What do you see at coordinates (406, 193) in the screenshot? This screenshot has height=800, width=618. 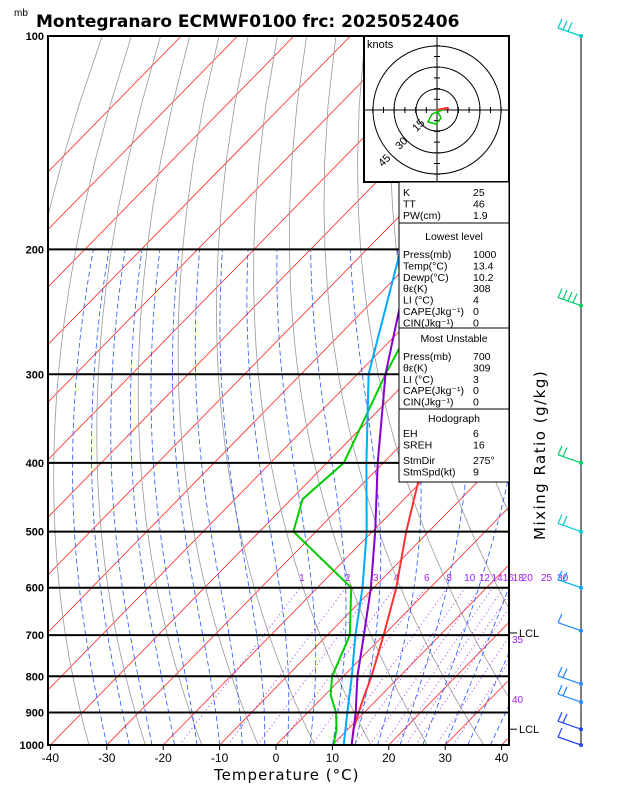 I see `index-label: K` at bounding box center [406, 193].